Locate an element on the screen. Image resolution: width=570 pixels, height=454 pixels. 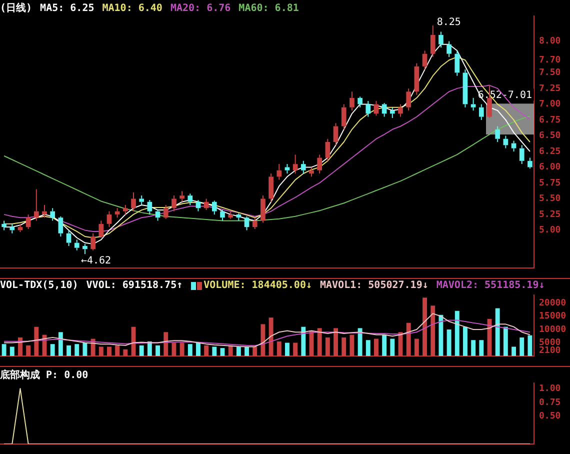
y-tick-label: 6.00 is located at coordinates (550, 167).